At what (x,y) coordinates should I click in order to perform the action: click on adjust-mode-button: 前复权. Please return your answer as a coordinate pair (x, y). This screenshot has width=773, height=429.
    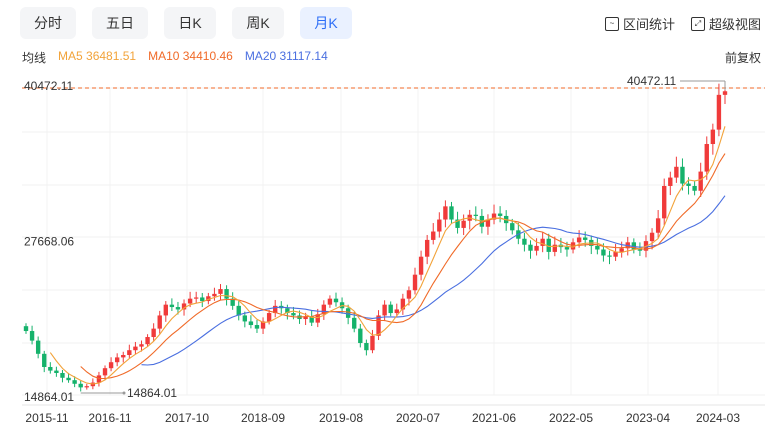
    Looking at the image, I should click on (742, 58).